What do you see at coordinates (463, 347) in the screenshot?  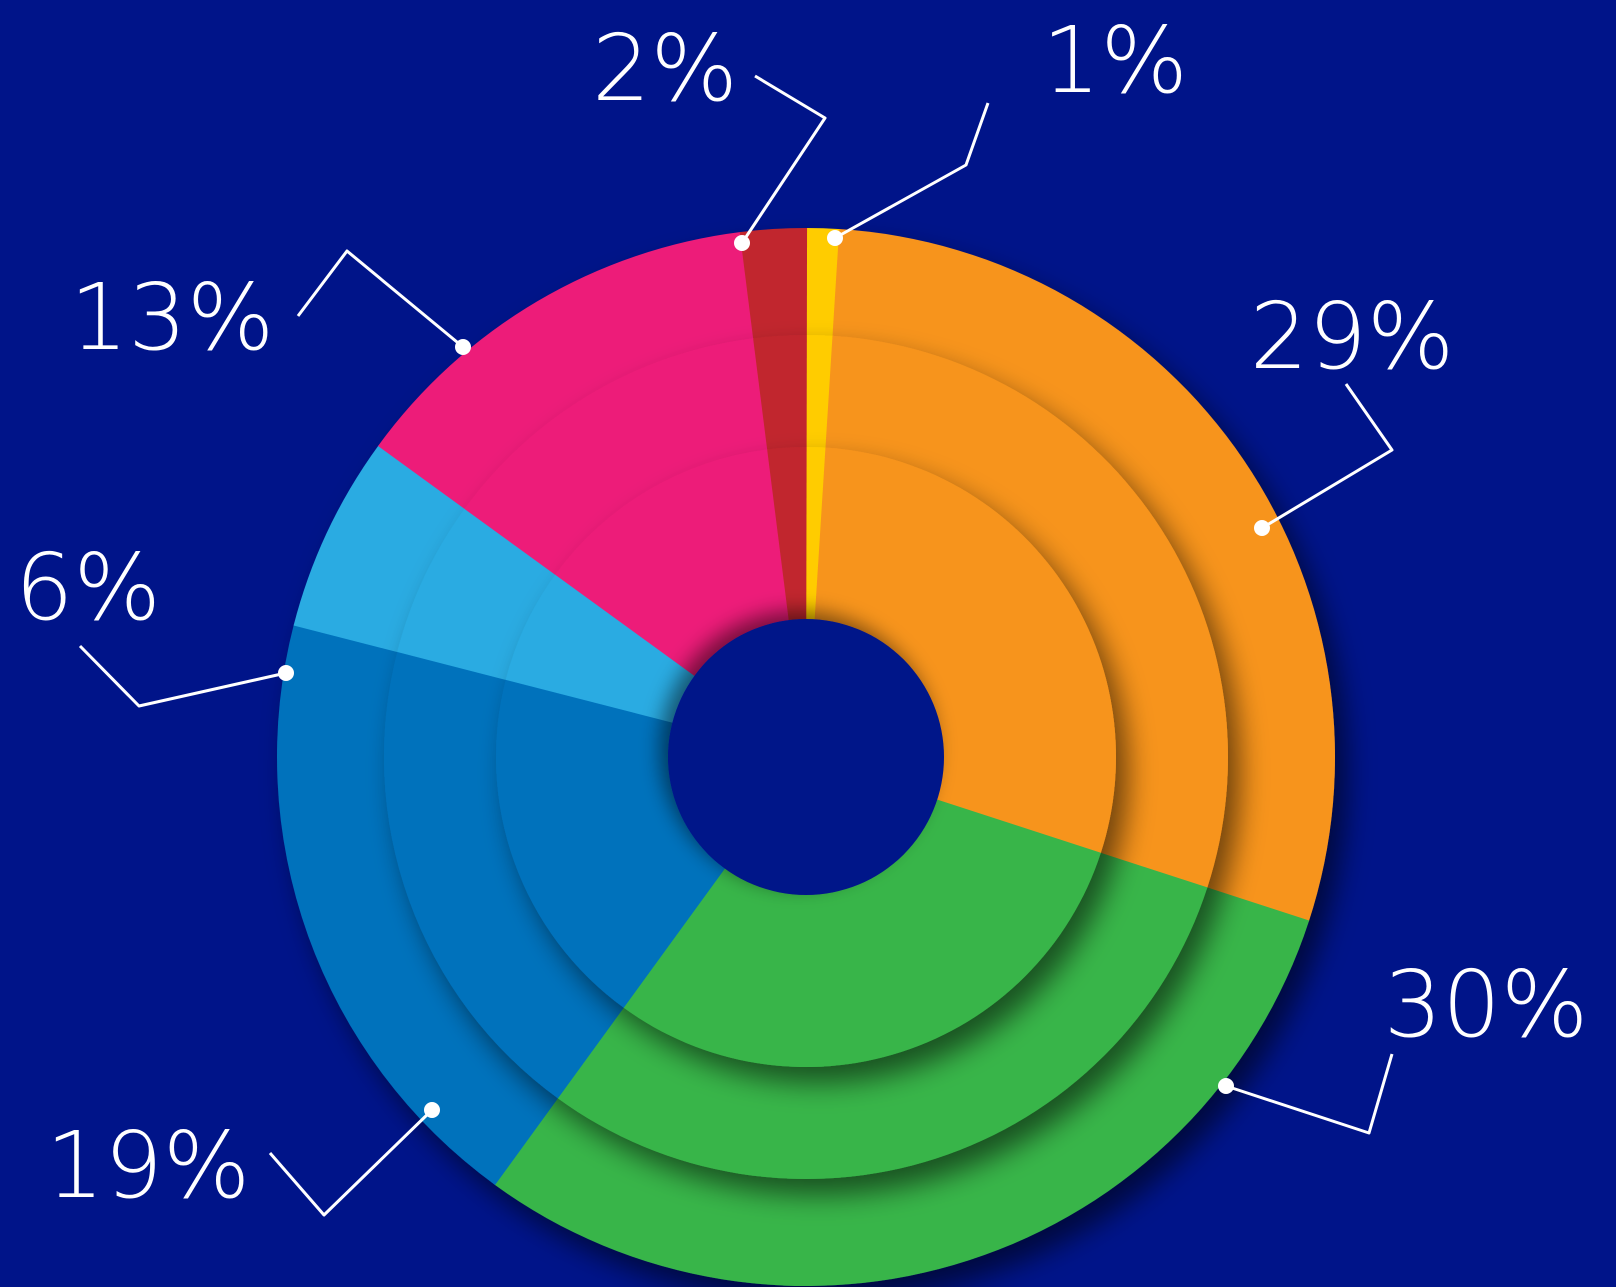 I see `leader-dot-13pct` at bounding box center [463, 347].